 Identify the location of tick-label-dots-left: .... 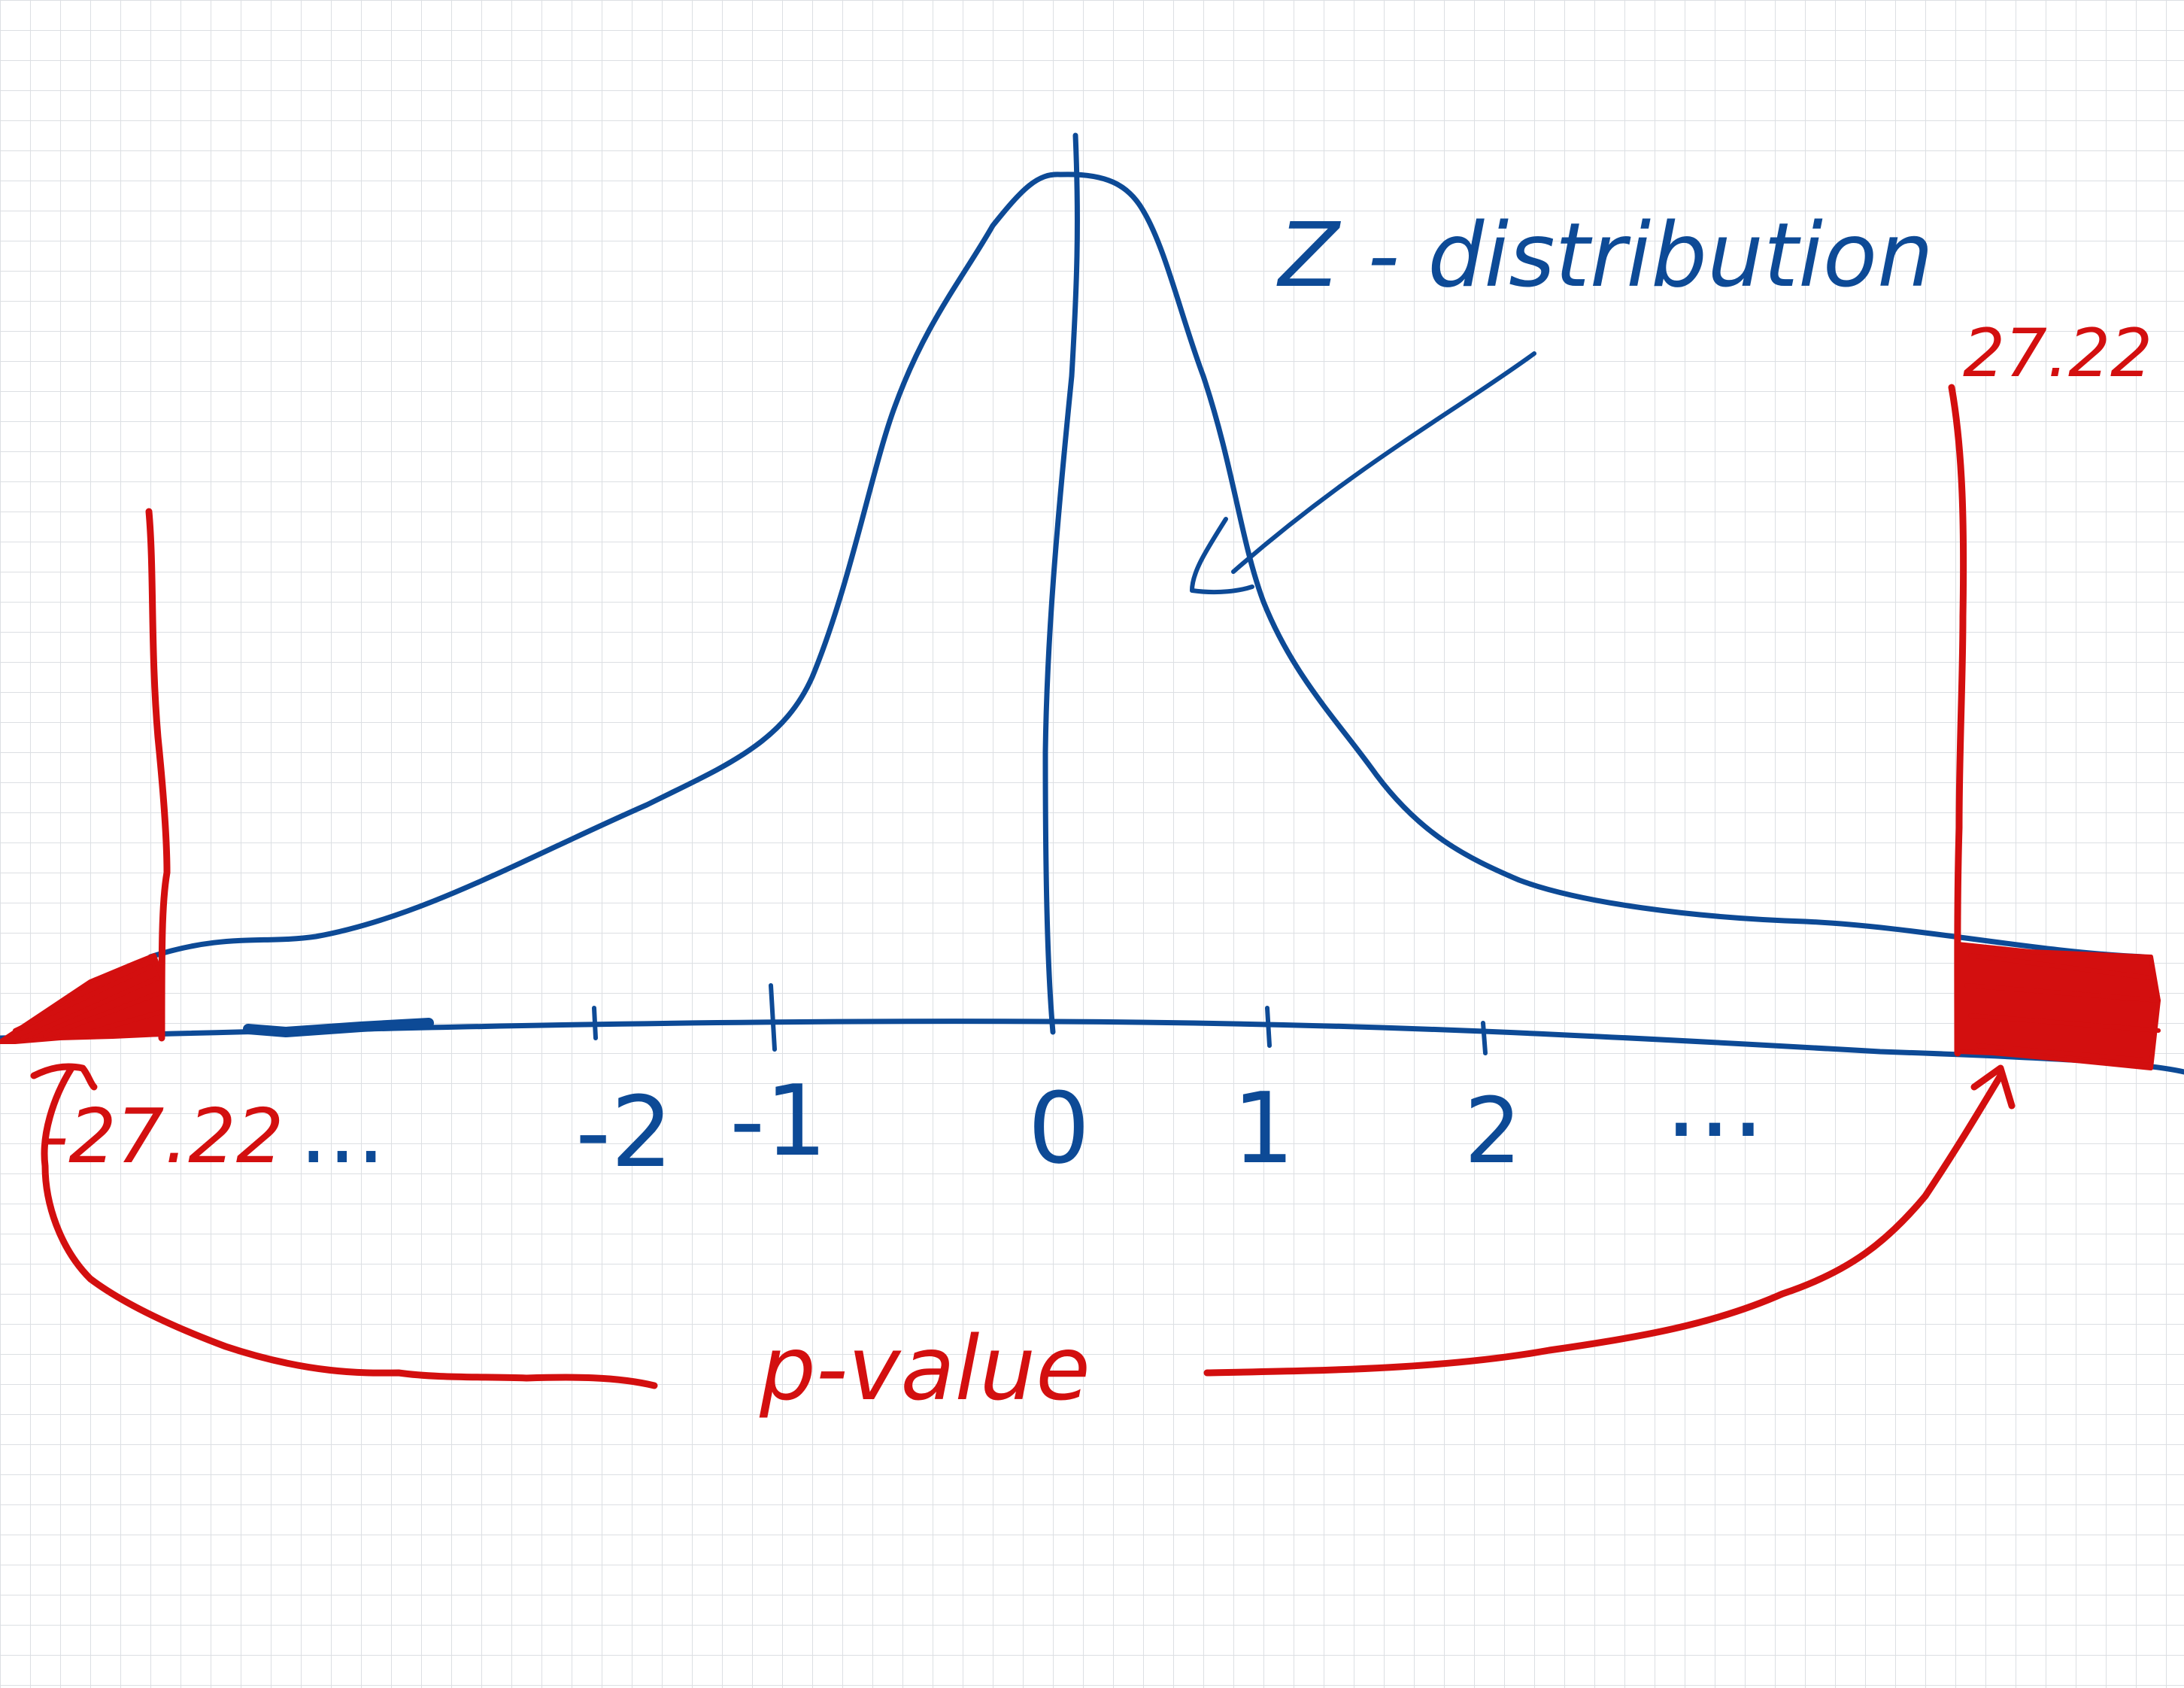
(342, 1131).